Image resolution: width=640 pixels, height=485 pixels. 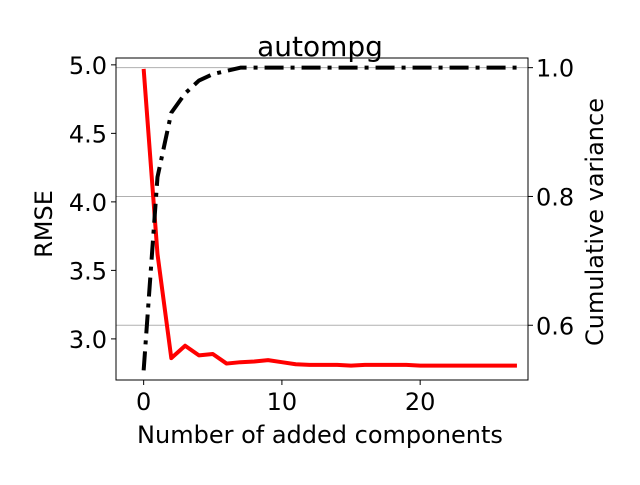 What do you see at coordinates (320, 435) in the screenshot?
I see `x-axis-label: Number of added components` at bounding box center [320, 435].